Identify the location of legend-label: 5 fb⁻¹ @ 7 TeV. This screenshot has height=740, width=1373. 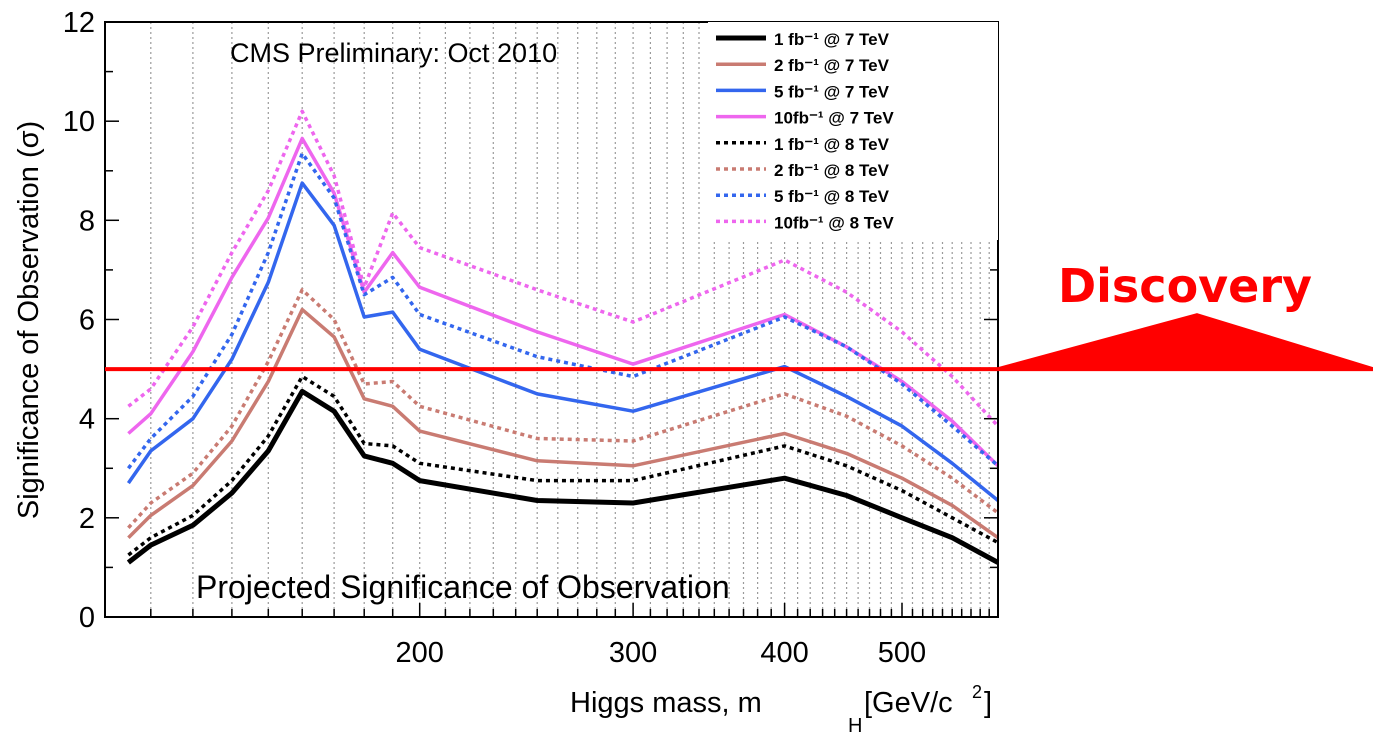
(832, 91).